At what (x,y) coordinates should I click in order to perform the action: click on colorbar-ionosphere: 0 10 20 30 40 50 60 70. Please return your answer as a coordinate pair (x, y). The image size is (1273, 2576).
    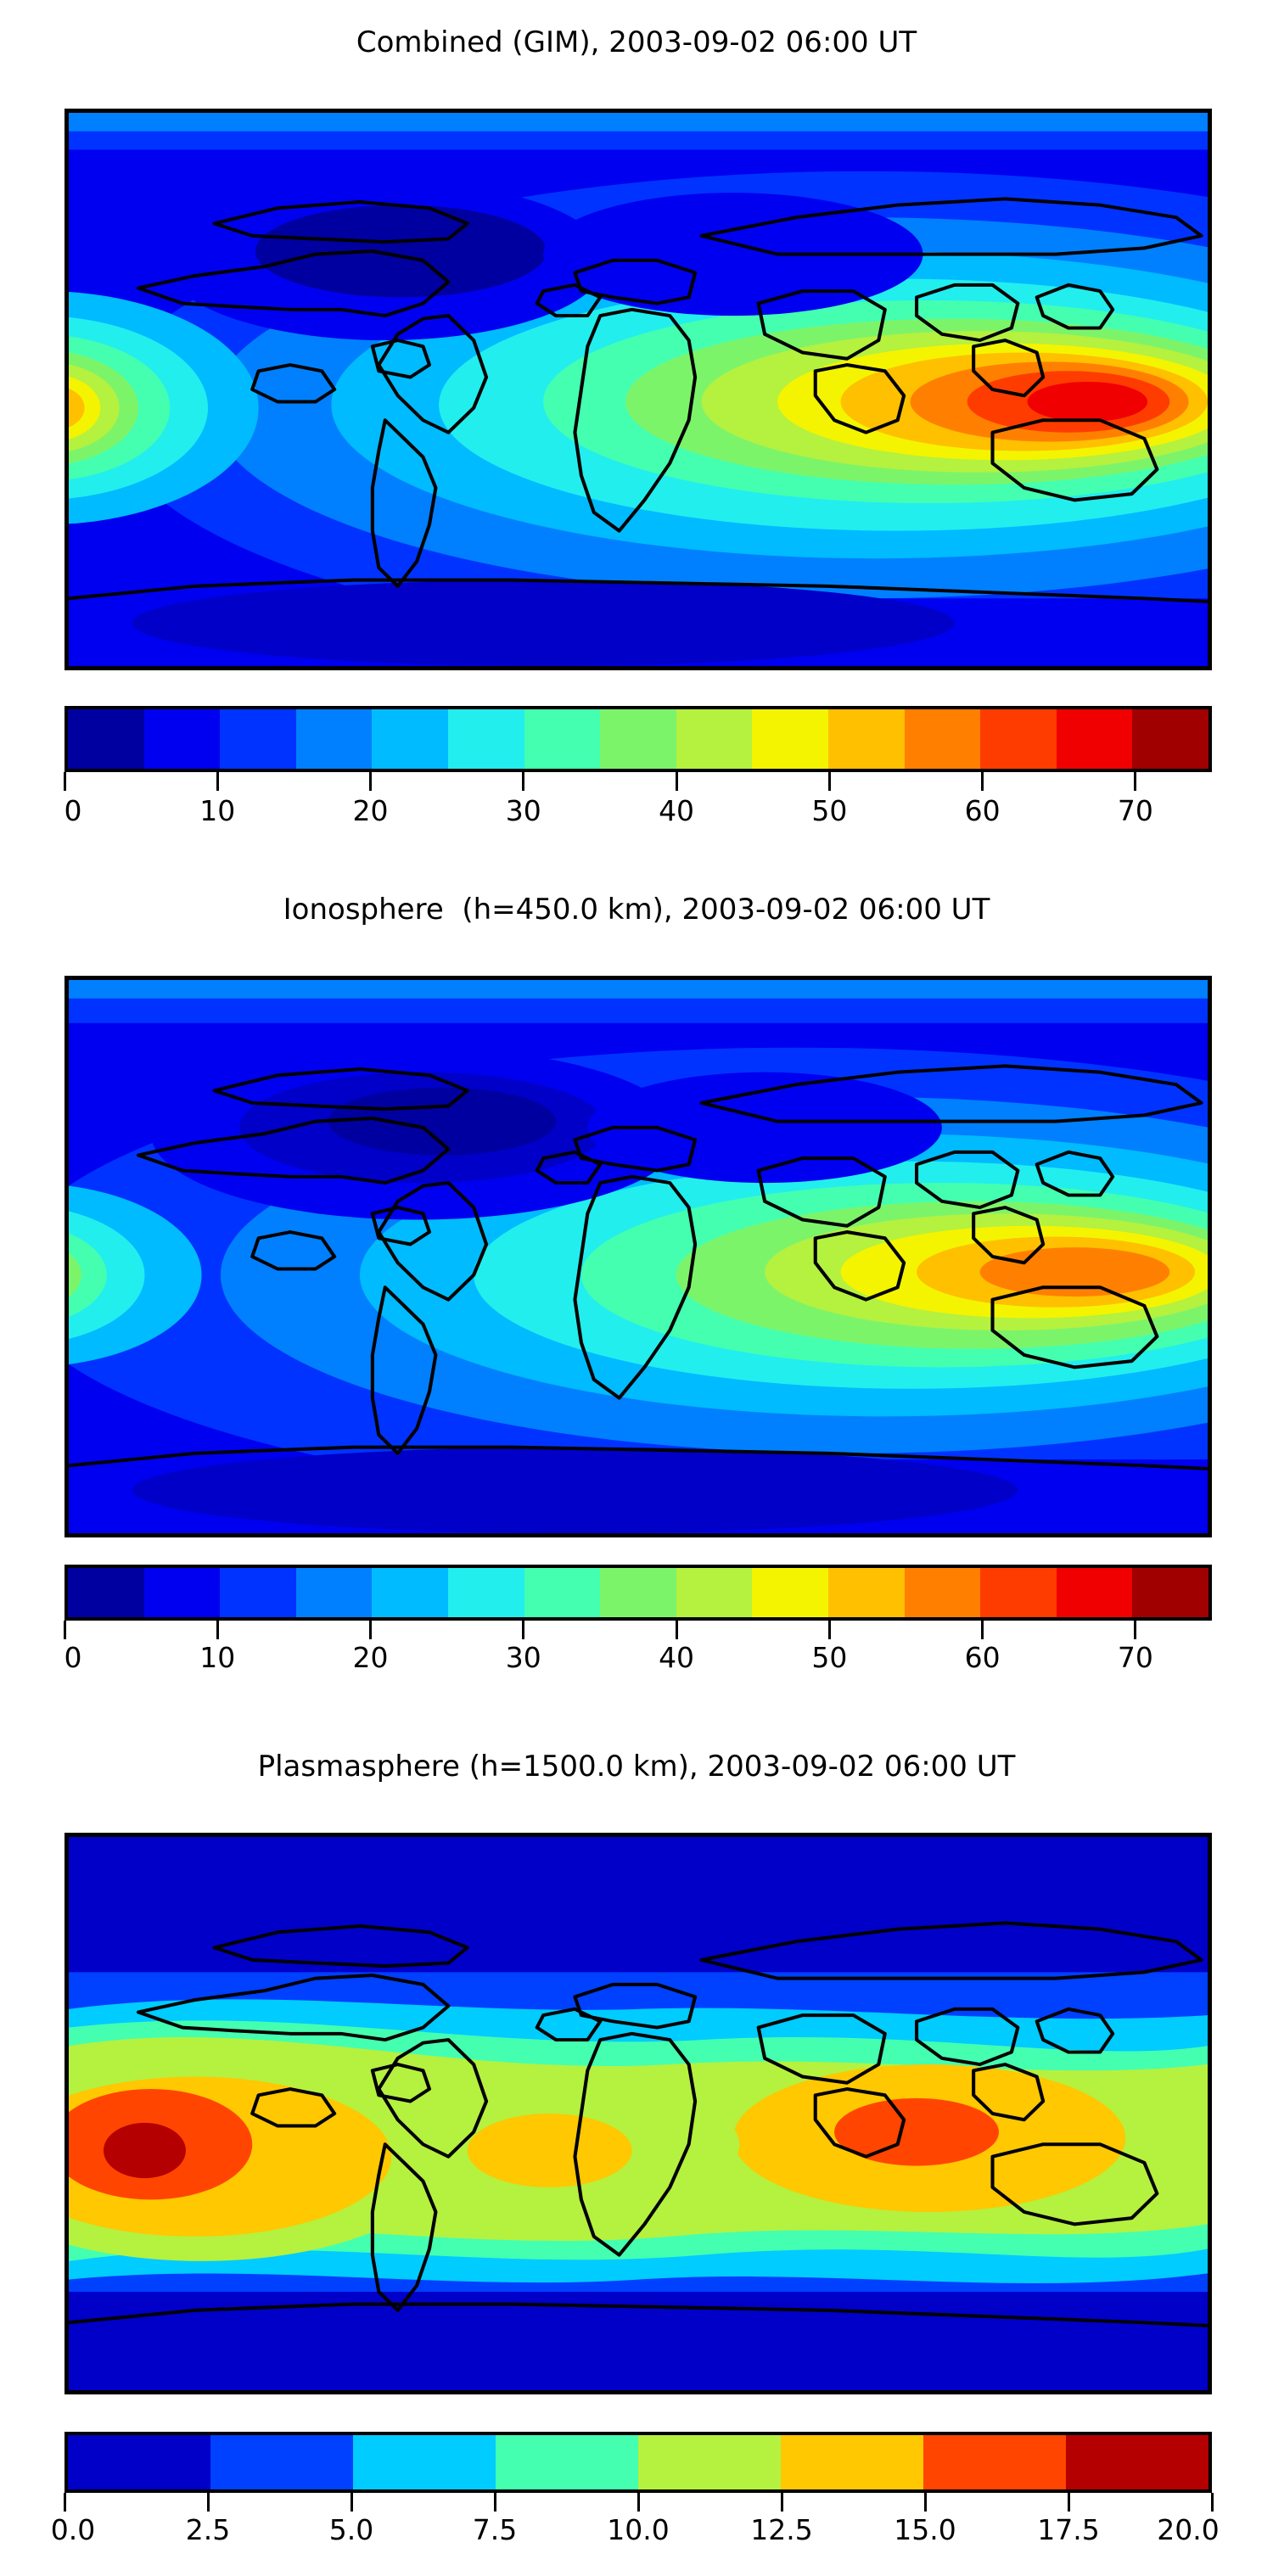
    Looking at the image, I should click on (637, 1637).